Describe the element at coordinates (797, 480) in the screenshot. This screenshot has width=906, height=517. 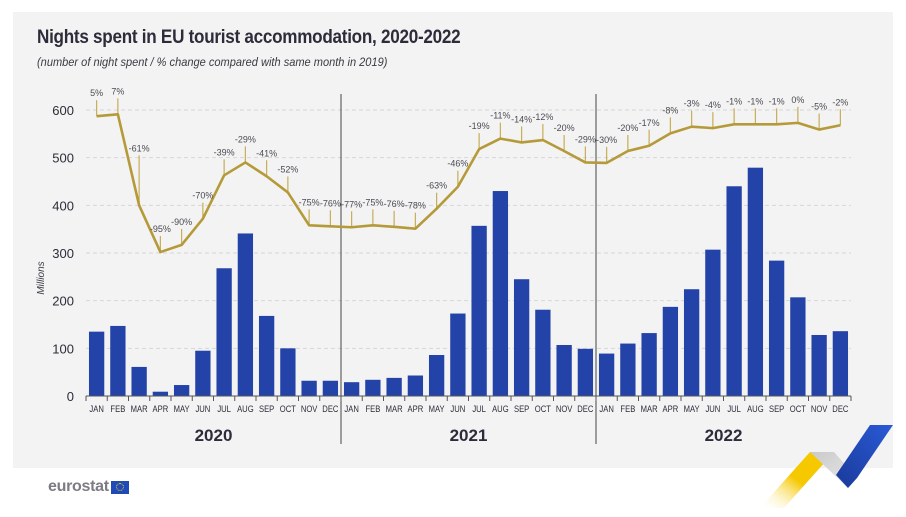
I see `yellow-stripe` at that location.